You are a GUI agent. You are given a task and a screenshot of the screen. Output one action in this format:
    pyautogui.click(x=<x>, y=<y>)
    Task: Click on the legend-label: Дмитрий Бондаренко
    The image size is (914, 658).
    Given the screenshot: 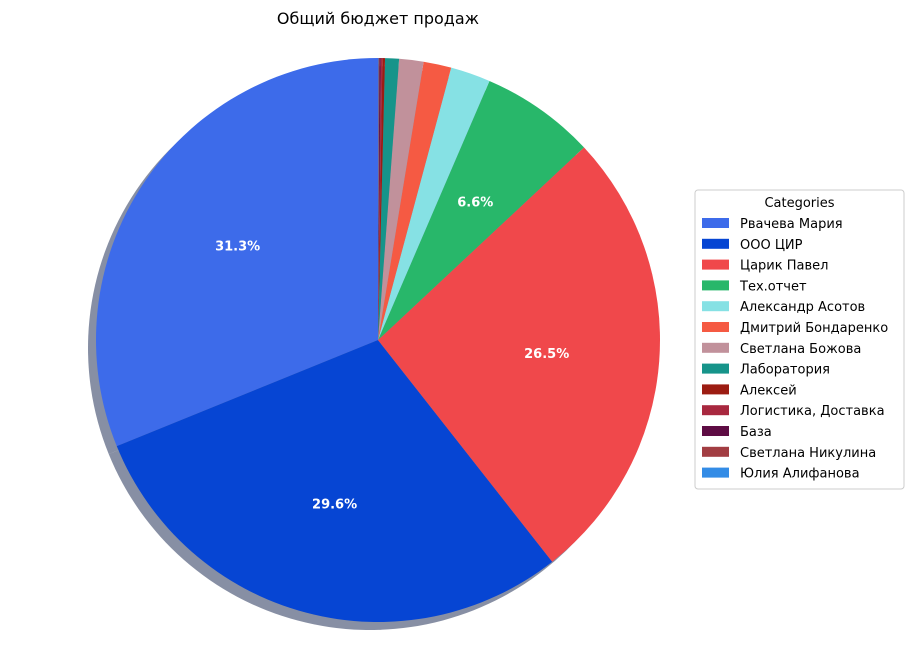 What is the action you would take?
    pyautogui.click(x=814, y=328)
    